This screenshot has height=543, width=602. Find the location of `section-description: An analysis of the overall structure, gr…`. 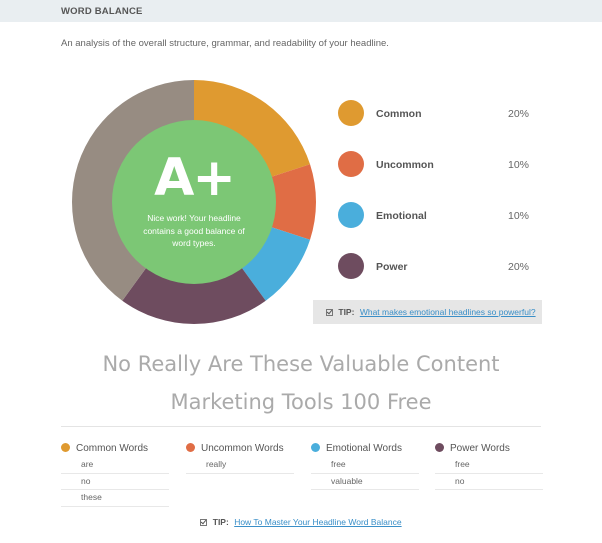

section-description: An analysis of the overall structure, gr… is located at coordinates (225, 43).